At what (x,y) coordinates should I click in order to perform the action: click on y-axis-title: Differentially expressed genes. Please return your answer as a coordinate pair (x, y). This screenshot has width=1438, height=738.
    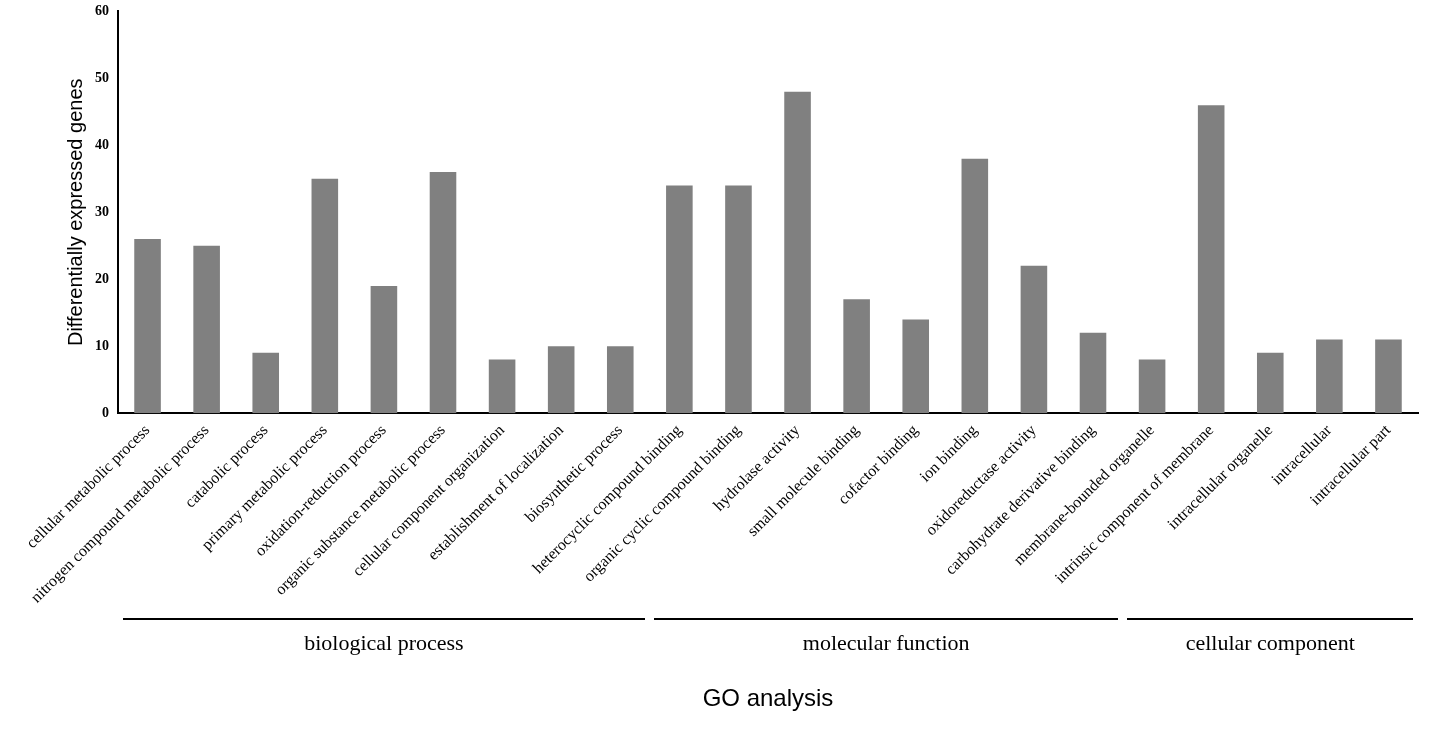
    Looking at the image, I should click on (74, 212).